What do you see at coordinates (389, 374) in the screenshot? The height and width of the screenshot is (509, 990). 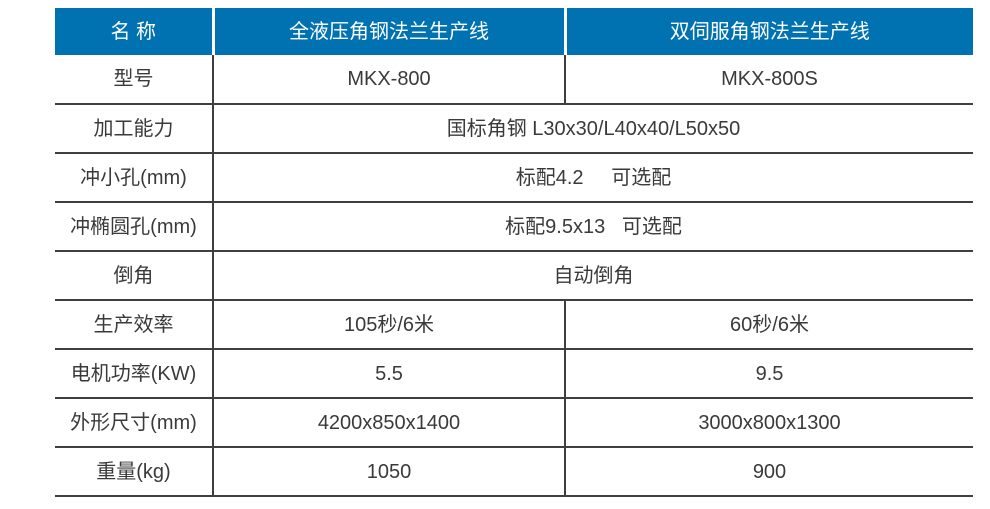 I see `row-value: 5.5` at bounding box center [389, 374].